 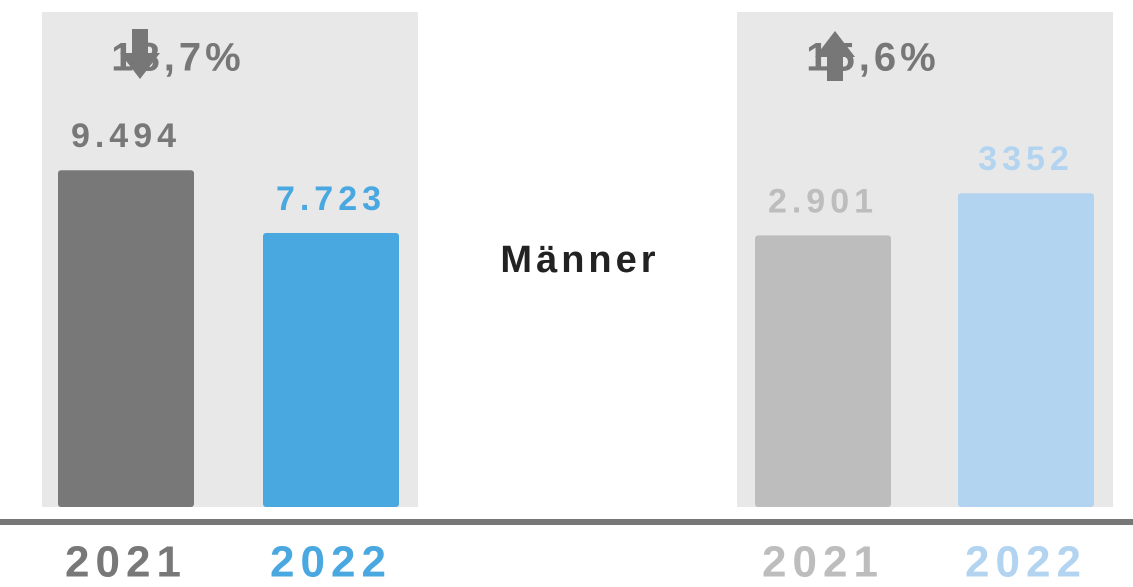 I want to click on baseline, so click(x=566, y=522).